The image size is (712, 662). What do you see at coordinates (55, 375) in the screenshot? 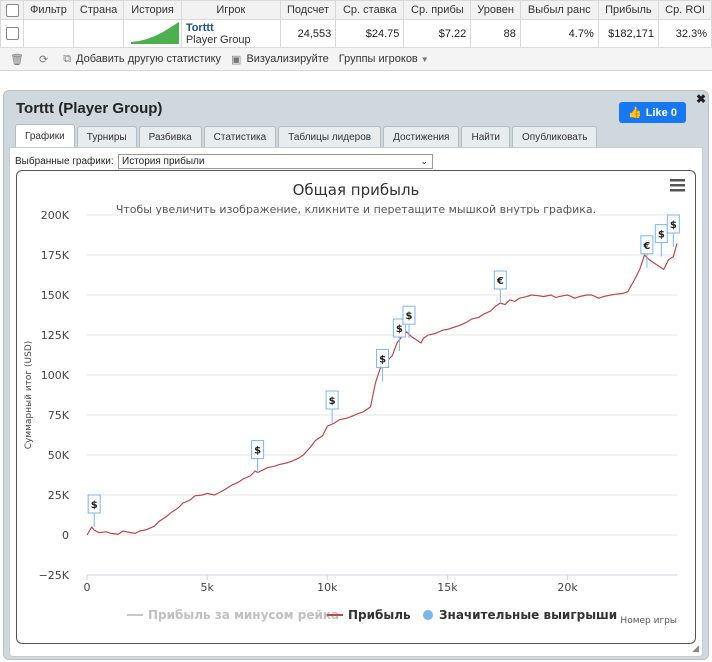
I see `y-tick-label: 100K` at bounding box center [55, 375].